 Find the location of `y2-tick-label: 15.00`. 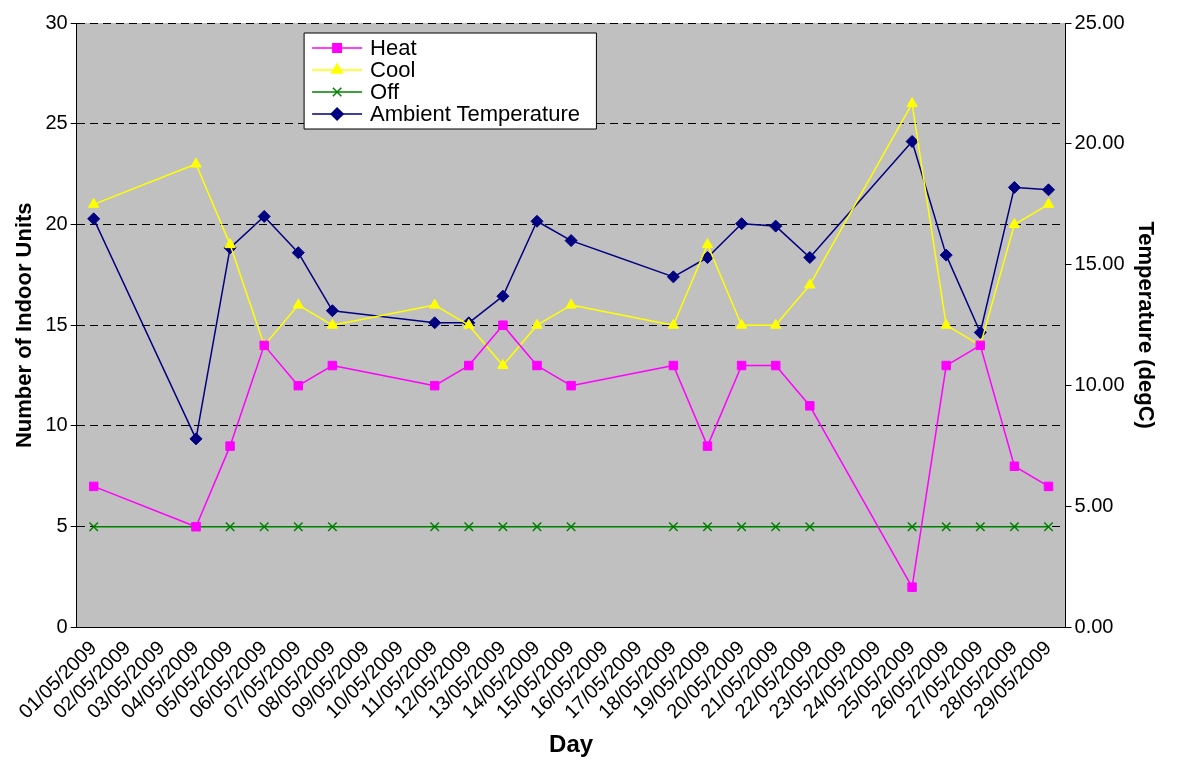

y2-tick-label: 15.00 is located at coordinates (1099, 263).